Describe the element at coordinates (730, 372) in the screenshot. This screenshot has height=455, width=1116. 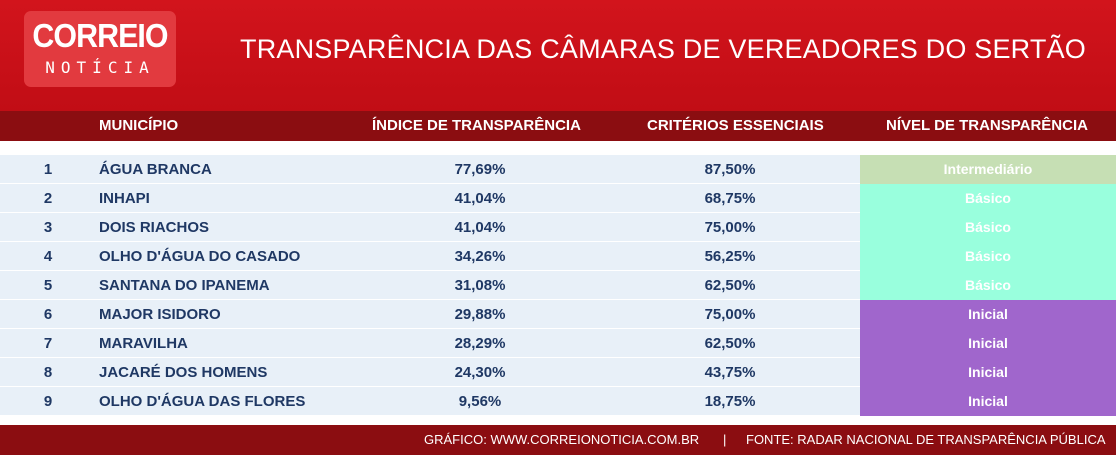
I see `row-criterios: 43,75%` at that location.